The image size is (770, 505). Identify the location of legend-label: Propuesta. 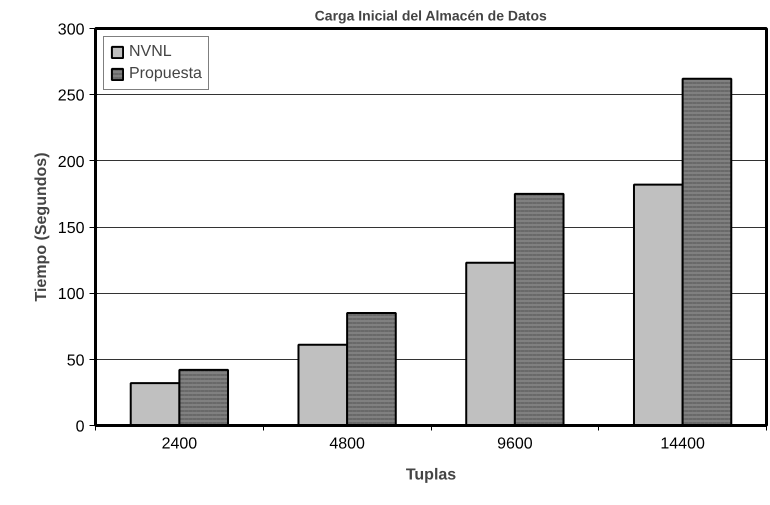
(165, 74).